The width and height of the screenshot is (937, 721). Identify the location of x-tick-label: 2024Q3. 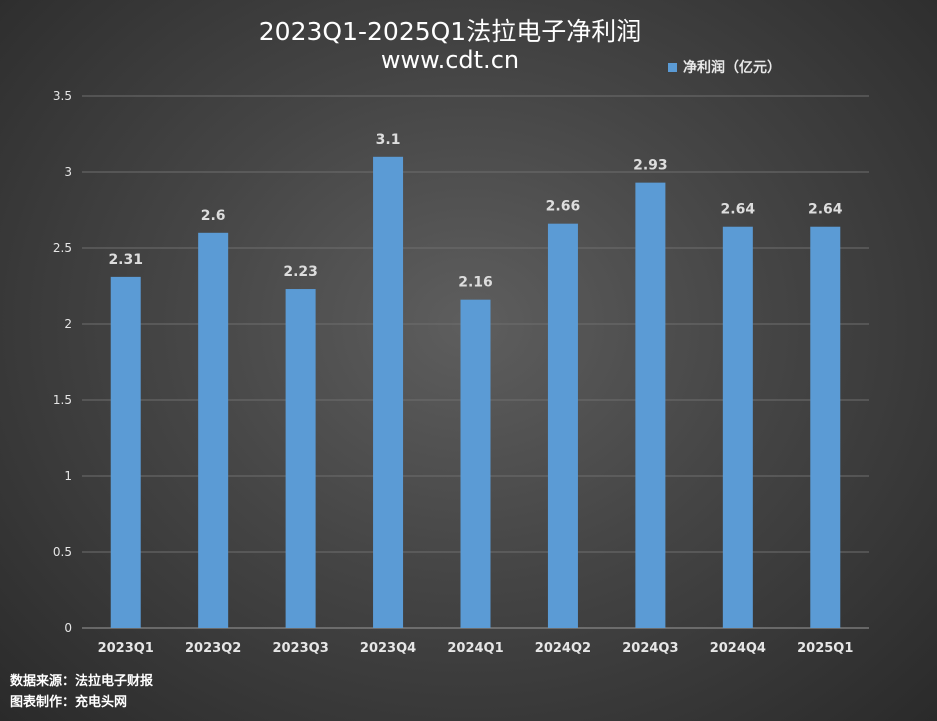
(650, 648).